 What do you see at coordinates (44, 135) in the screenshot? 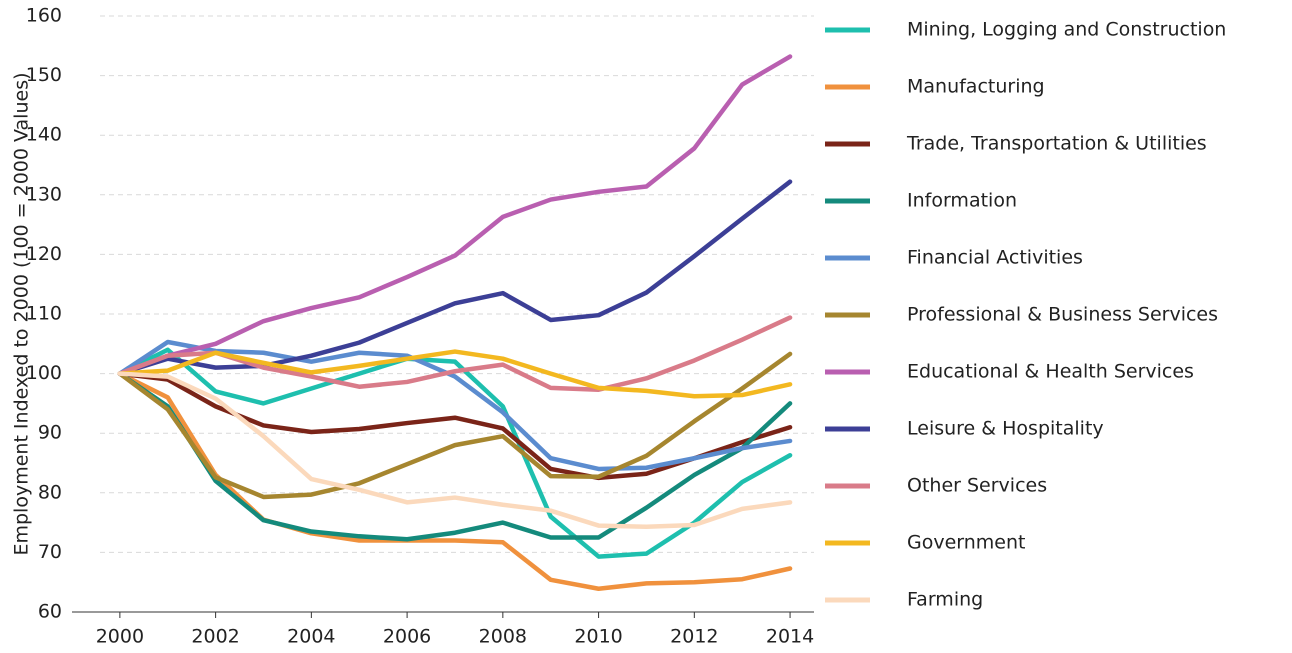
I see `y-tick-label: 140` at bounding box center [44, 135].